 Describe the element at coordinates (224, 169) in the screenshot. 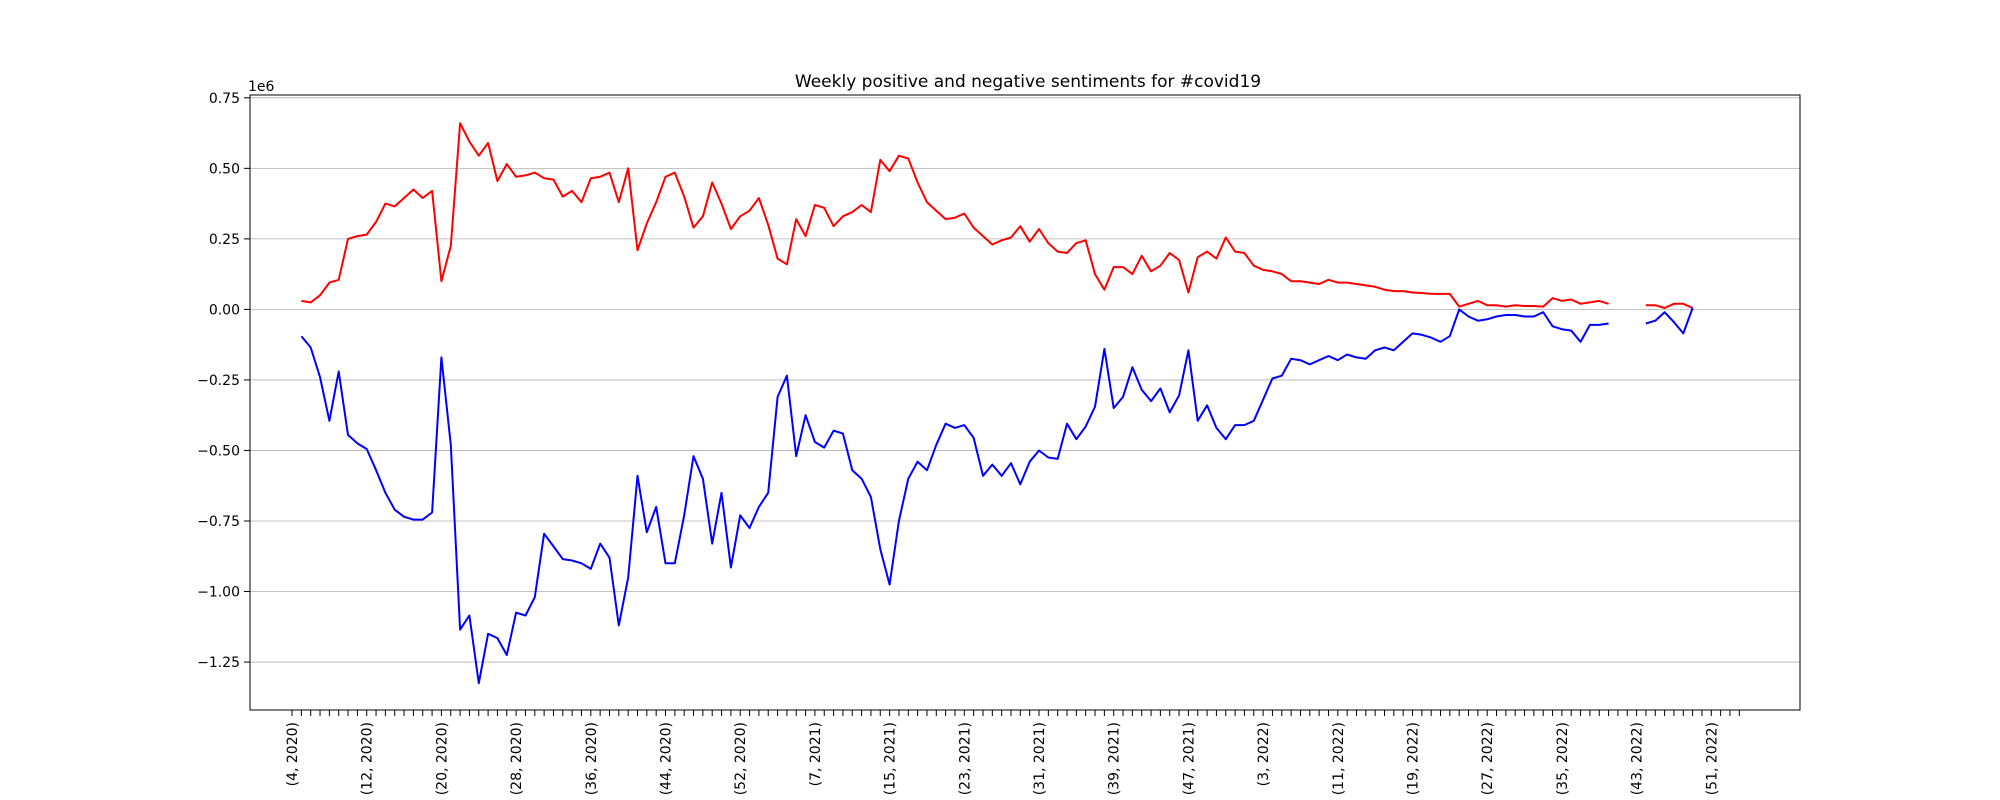

I see `y-tick-label: 0.50` at that location.